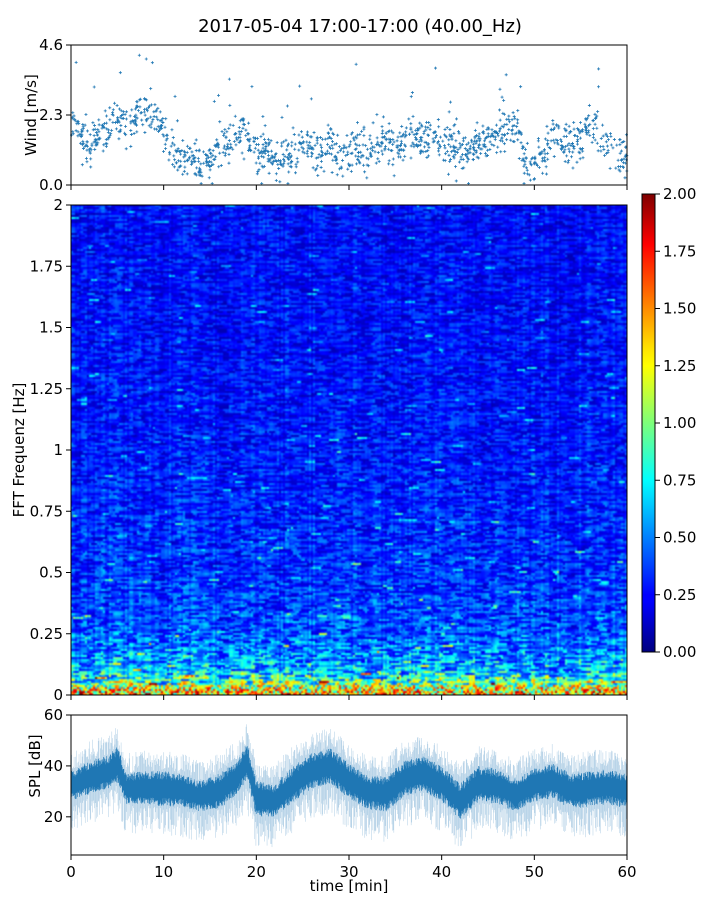 This screenshot has height=900, width=720. I want to click on wind-panel: 0.0 2.3 4.6 Wind [m/s], so click(325, 115).